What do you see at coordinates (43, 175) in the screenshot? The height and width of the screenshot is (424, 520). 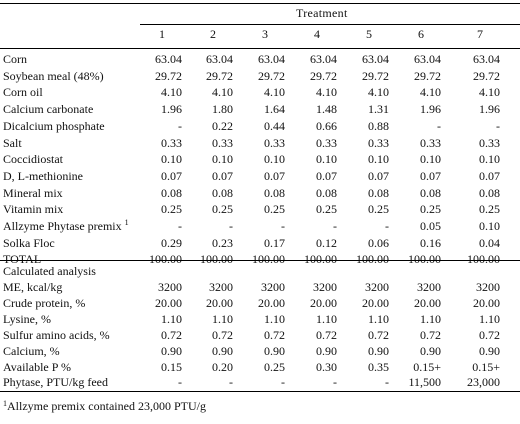 I see `row-label-text: D, L-methionine` at bounding box center [43, 175].